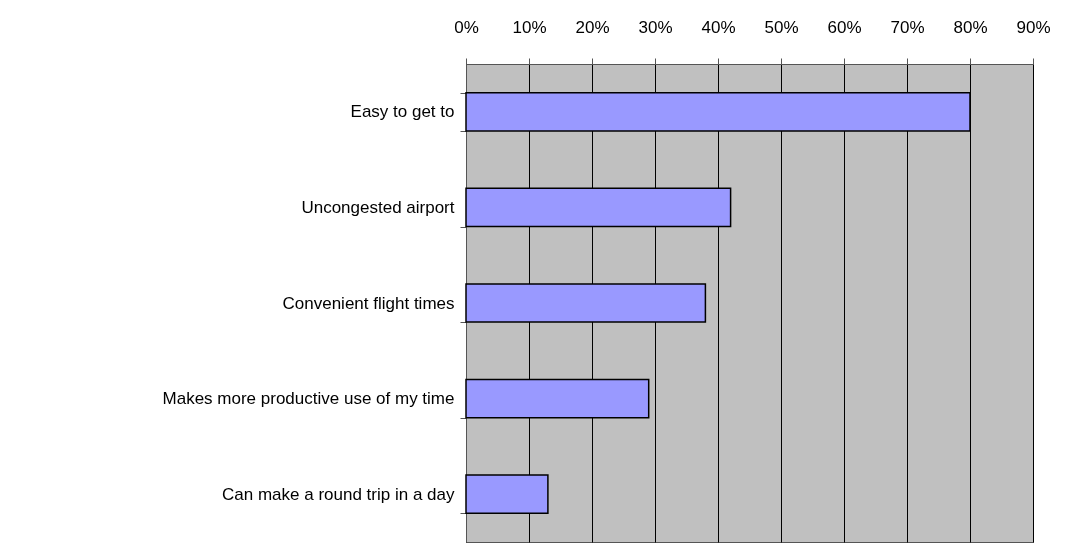  What do you see at coordinates (378, 207) in the screenshot?
I see `y-tick-label: Uncongested airport` at bounding box center [378, 207].